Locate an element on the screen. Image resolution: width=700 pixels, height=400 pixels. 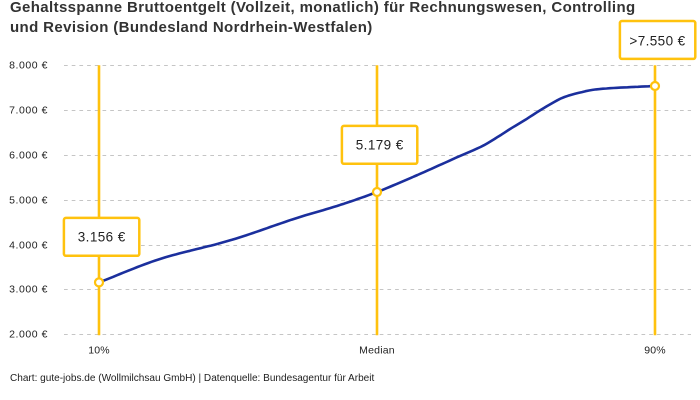
svg-text: 7.000 € is located at coordinates (28, 111).